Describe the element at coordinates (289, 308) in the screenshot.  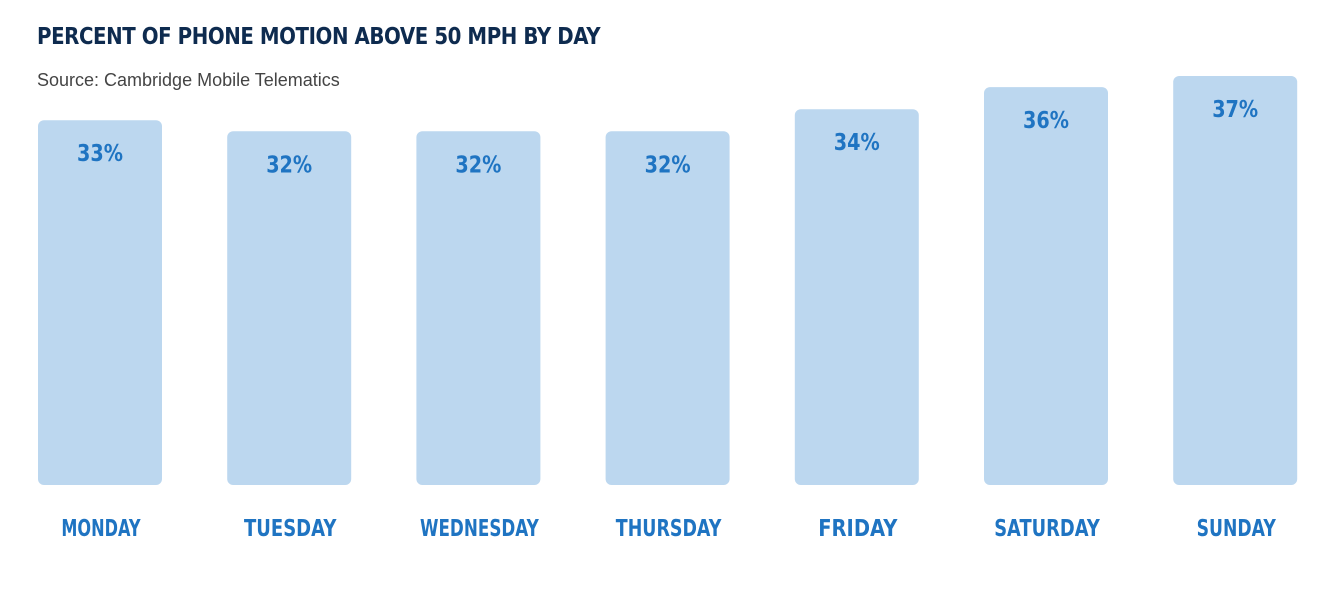
I see `bar-tuesday` at that location.